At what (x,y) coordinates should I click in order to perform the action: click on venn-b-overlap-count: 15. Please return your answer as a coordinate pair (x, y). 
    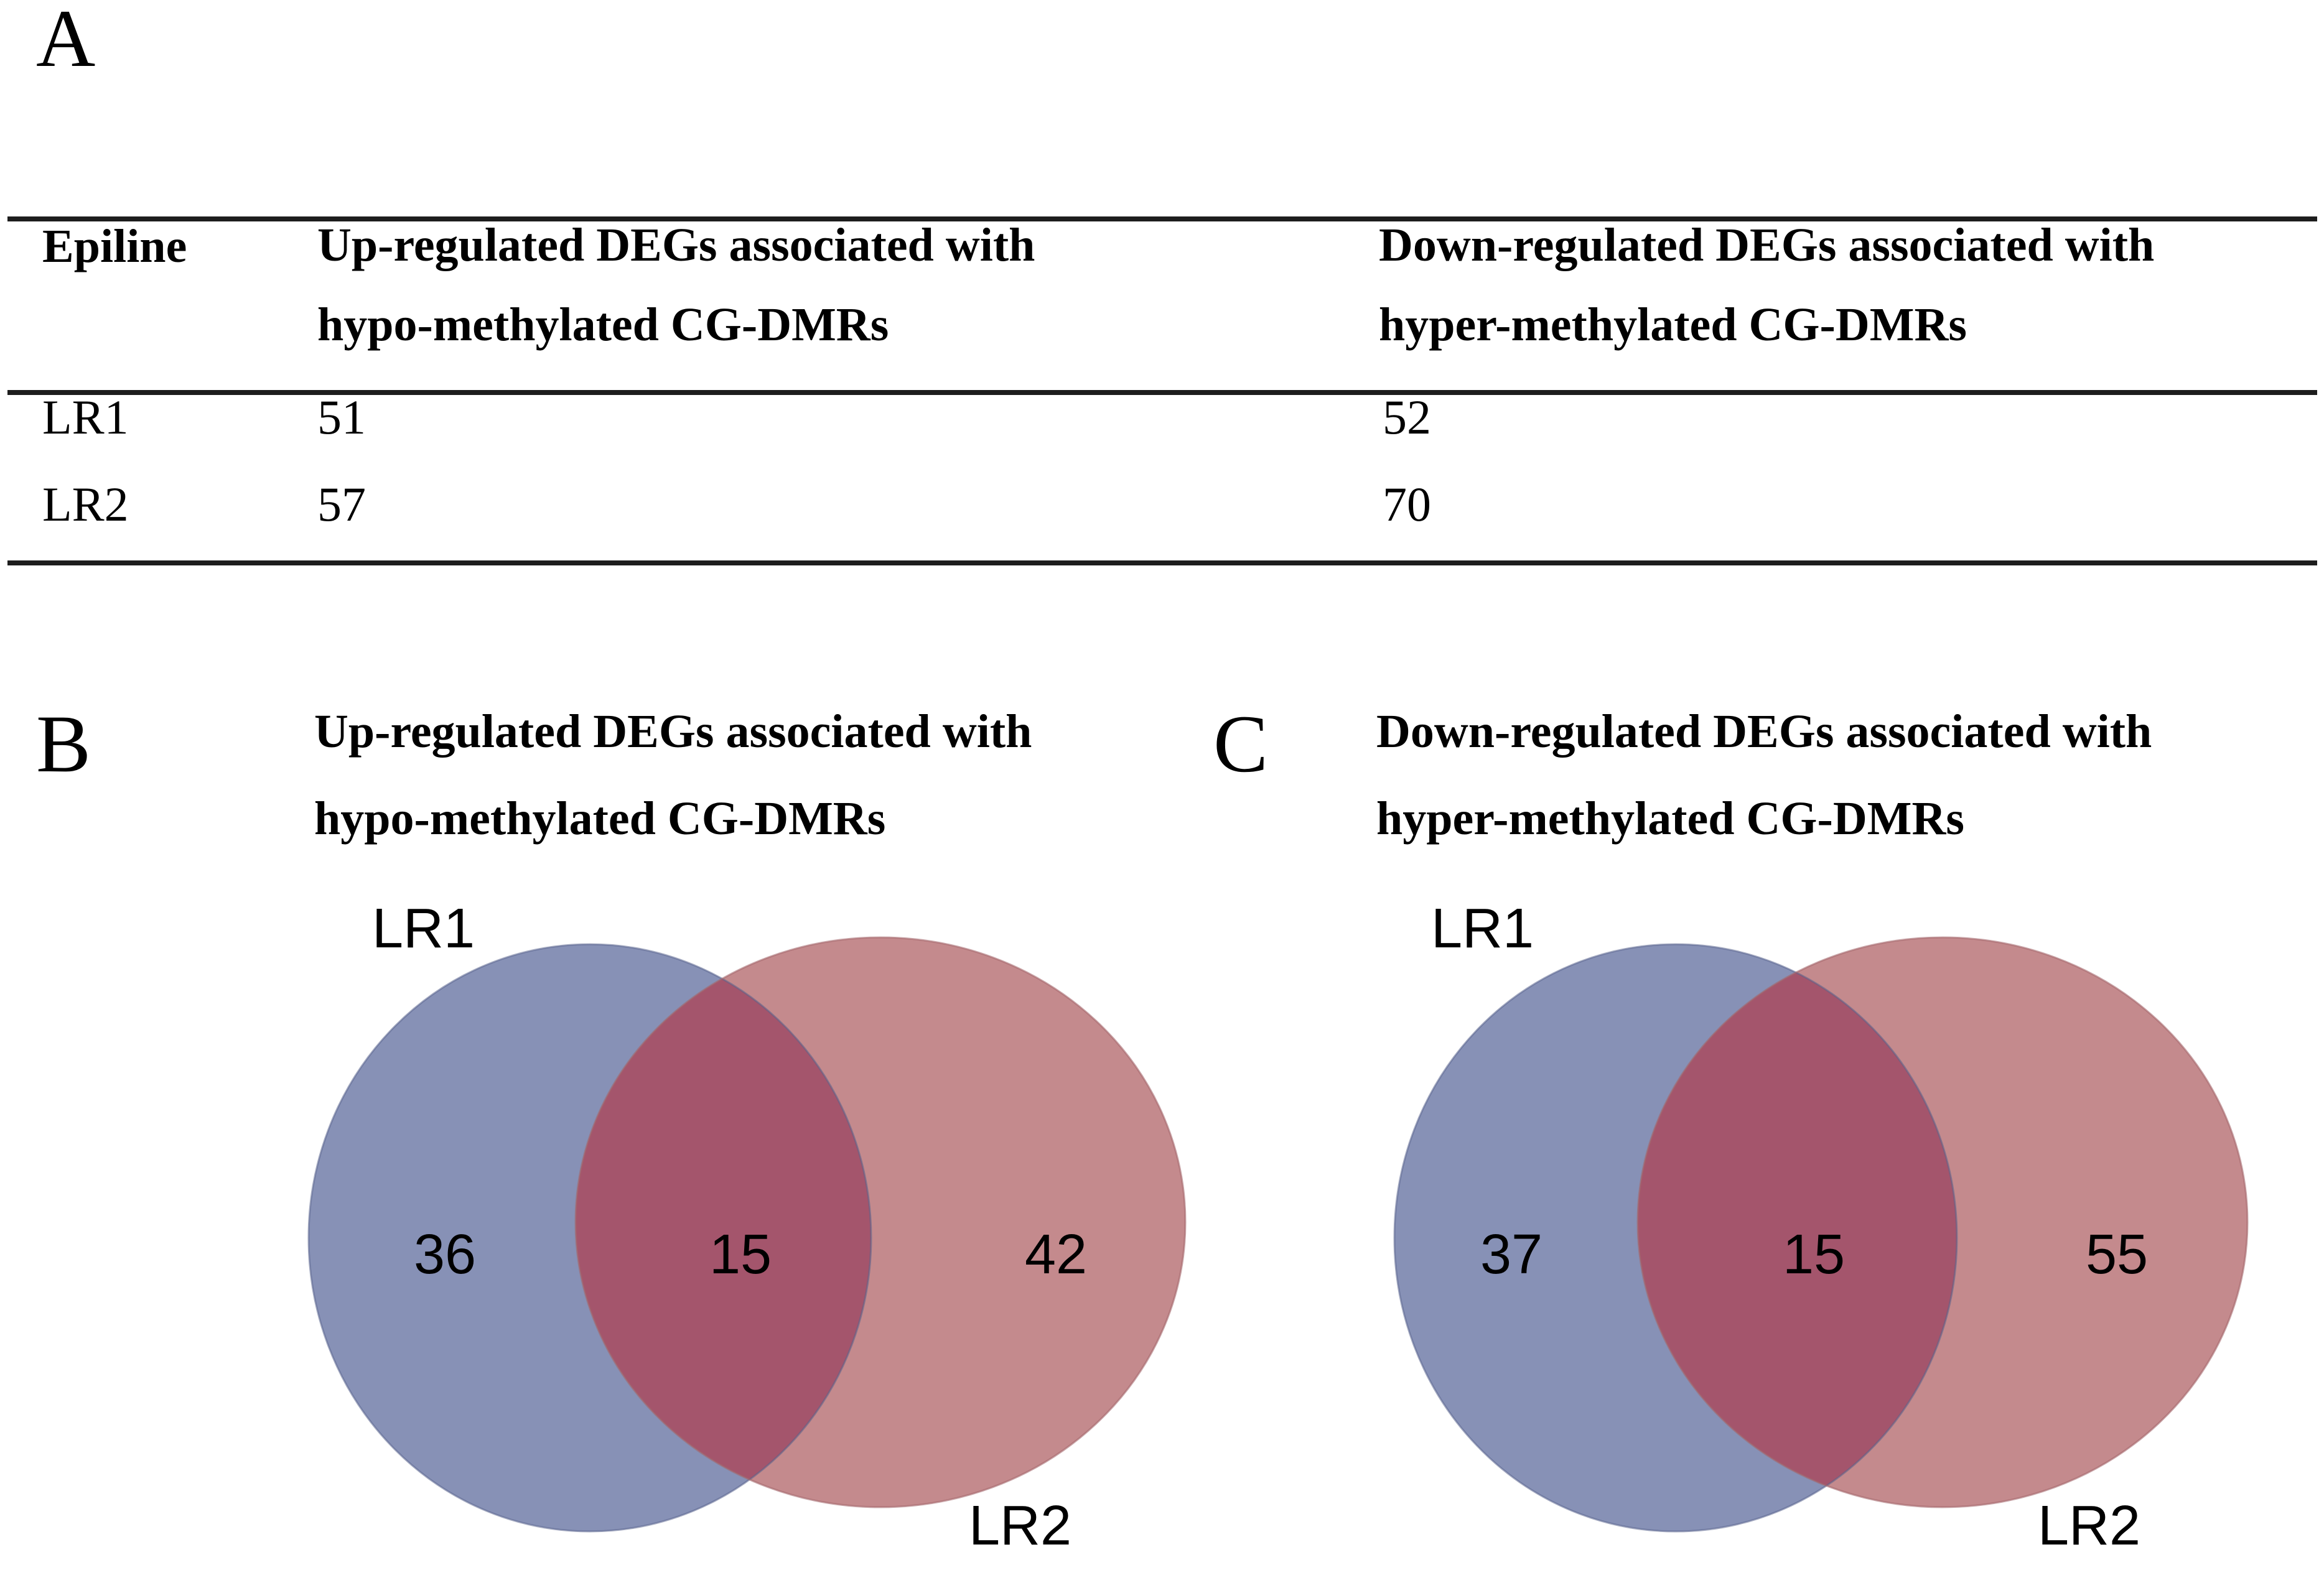
    Looking at the image, I should click on (740, 1255).